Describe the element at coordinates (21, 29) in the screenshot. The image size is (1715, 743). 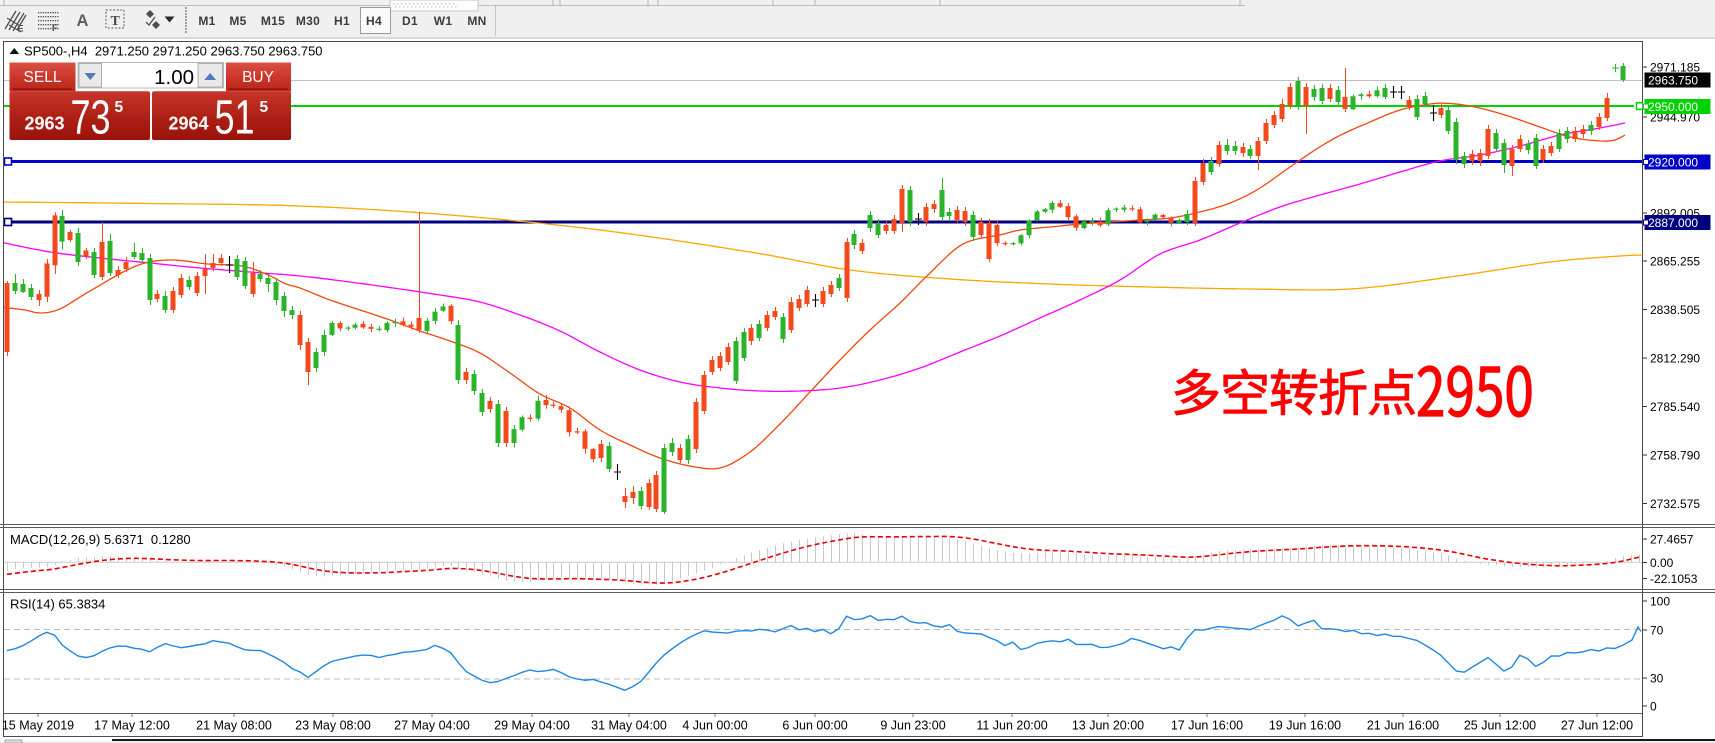
I see `svg-text: E` at that location.